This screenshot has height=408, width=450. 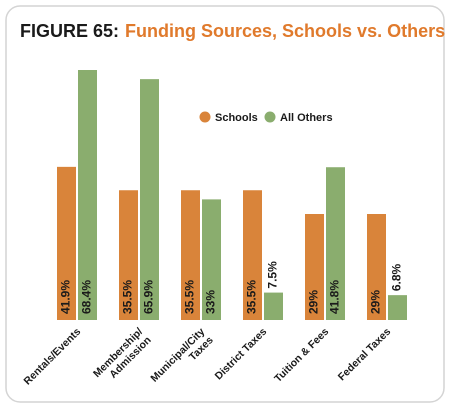 What do you see at coordinates (236, 118) in the screenshot?
I see `legend-label: Schools` at bounding box center [236, 118].